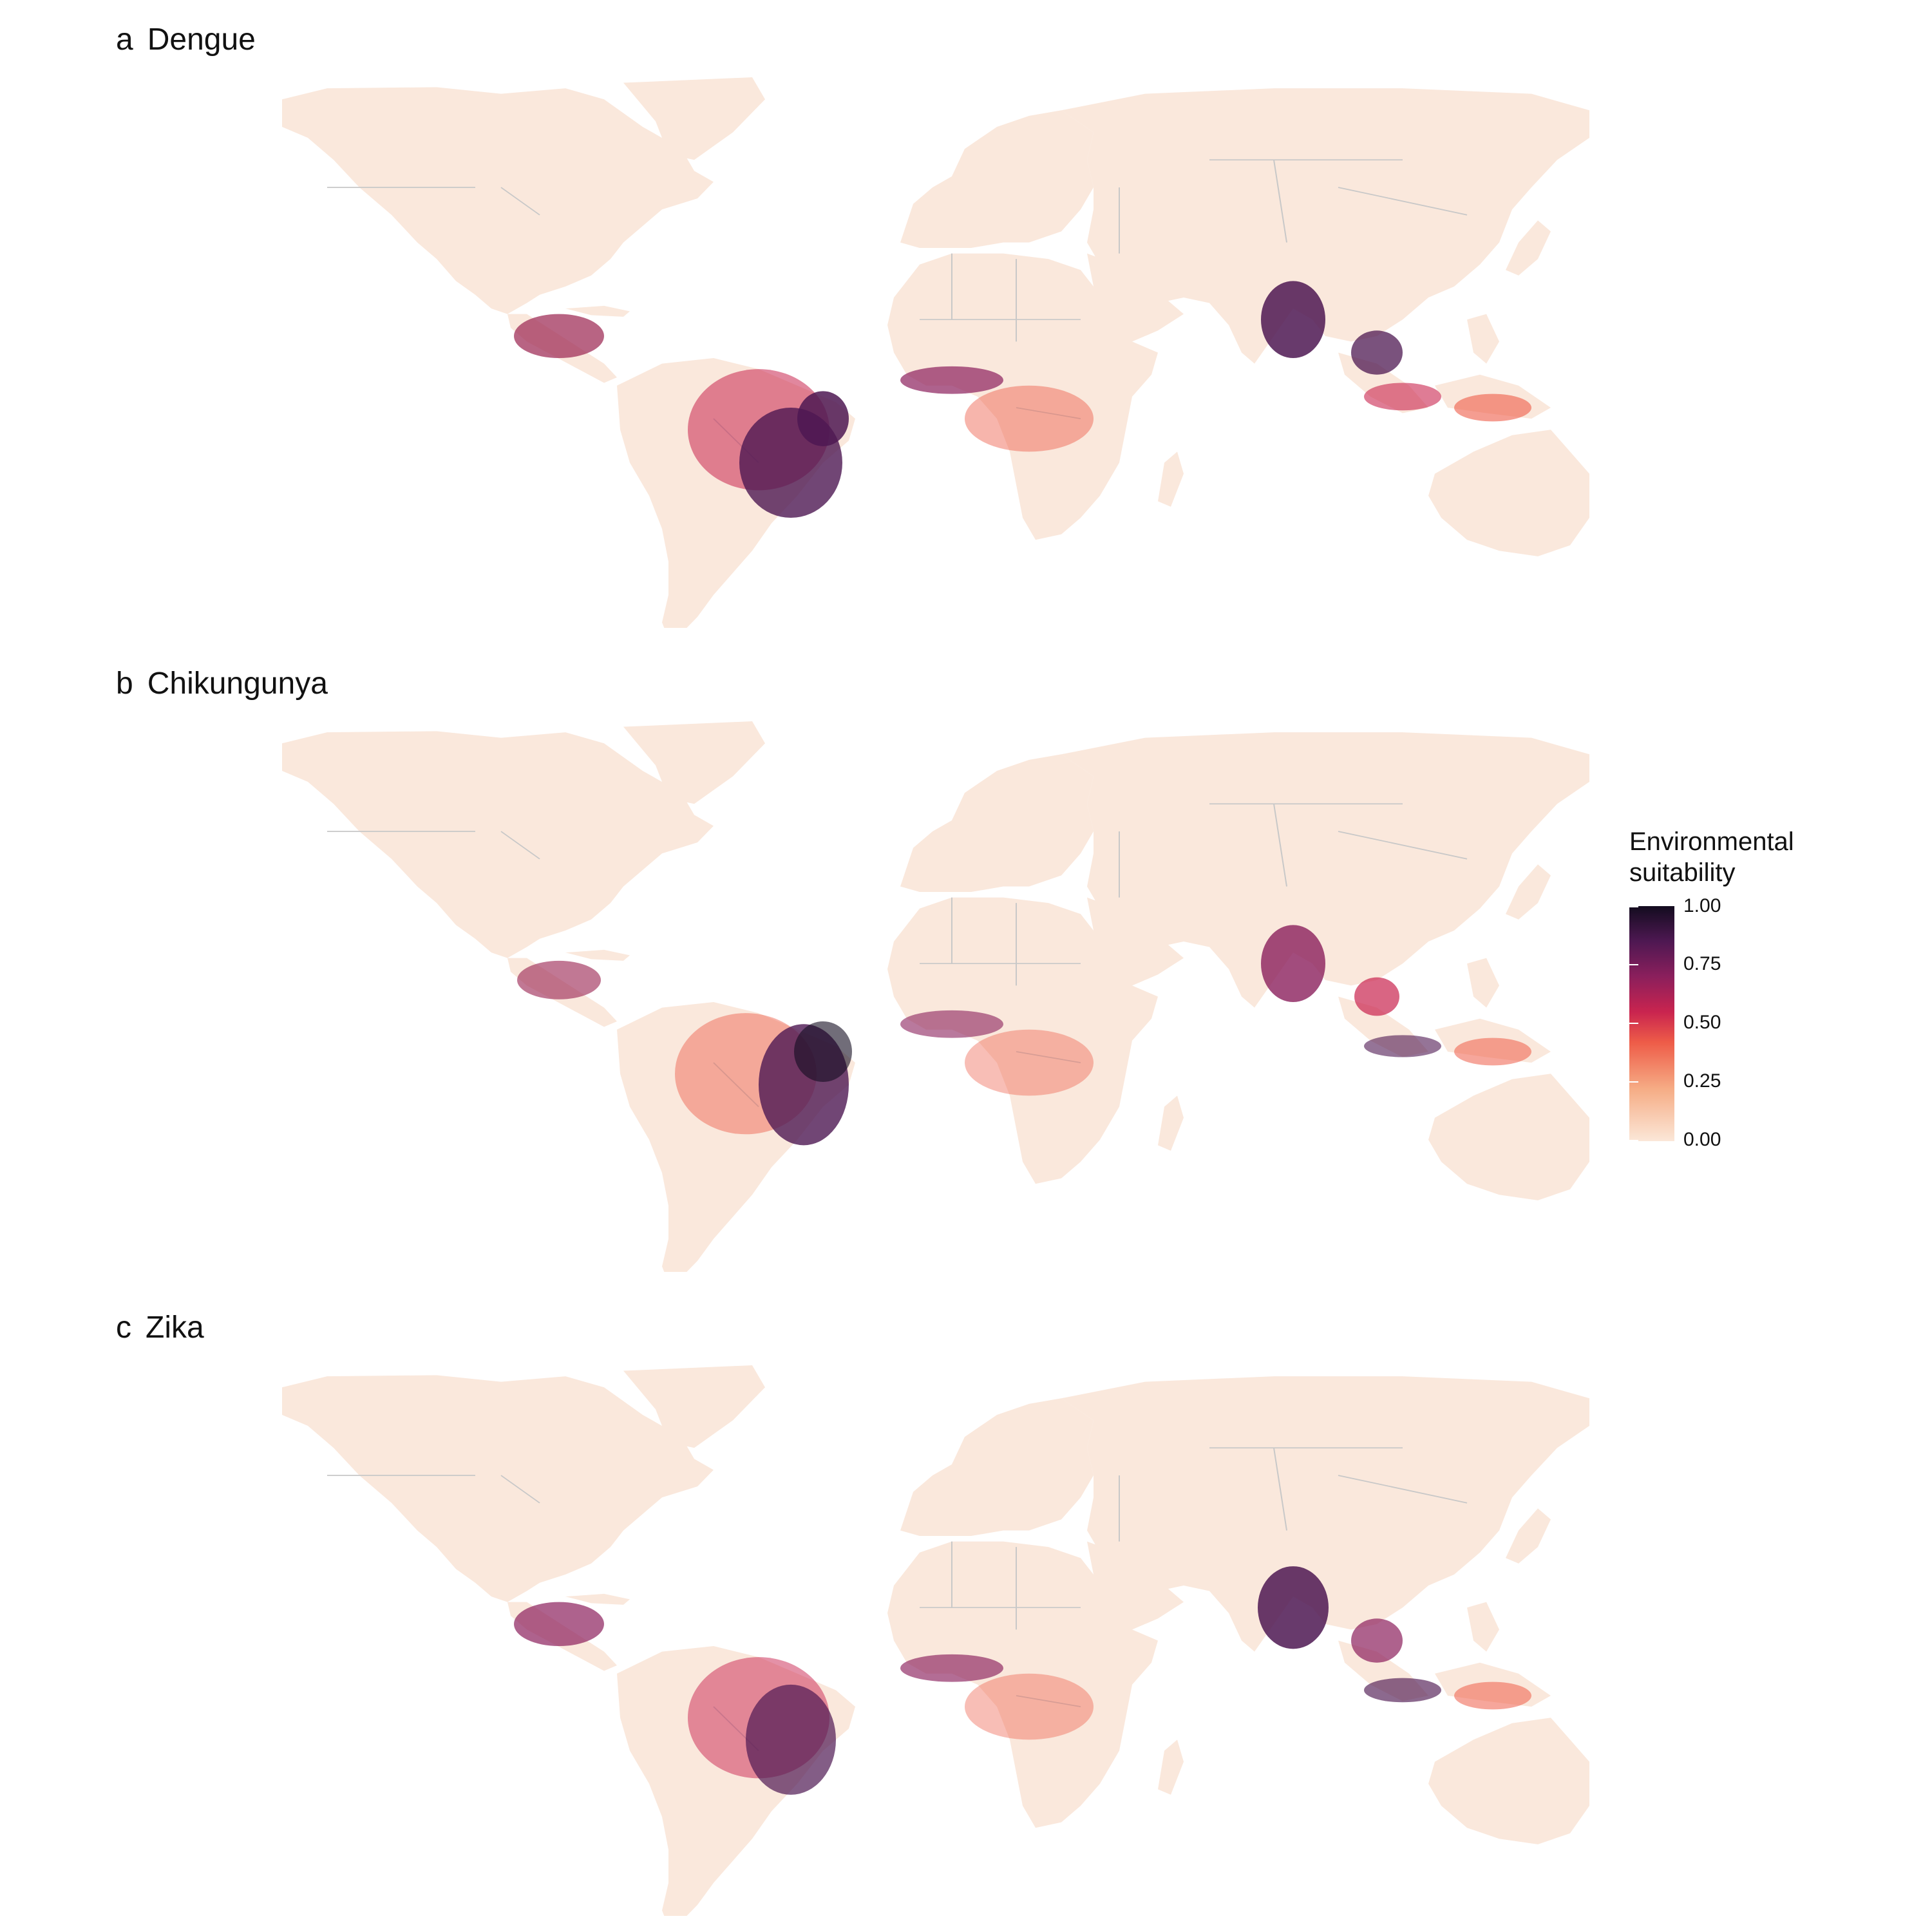 The height and width of the screenshot is (1932, 1932). Describe the element at coordinates (201, 40) in the screenshot. I see `panel-label: Dengue` at that location.